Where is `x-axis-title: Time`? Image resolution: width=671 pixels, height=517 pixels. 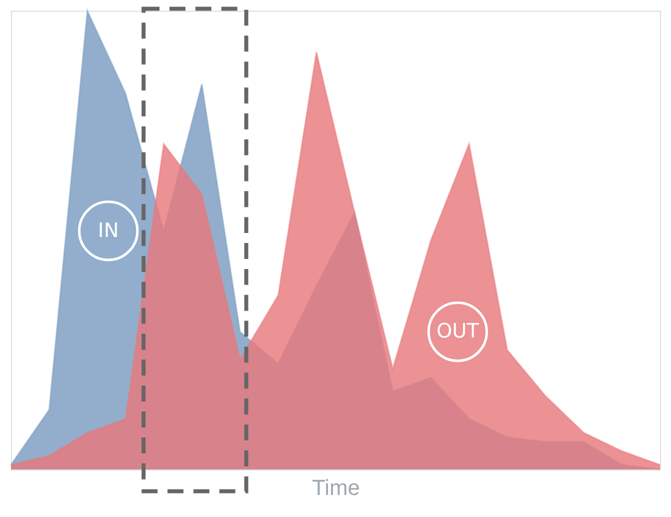
x-axis-title: Time is located at coordinates (336, 487).